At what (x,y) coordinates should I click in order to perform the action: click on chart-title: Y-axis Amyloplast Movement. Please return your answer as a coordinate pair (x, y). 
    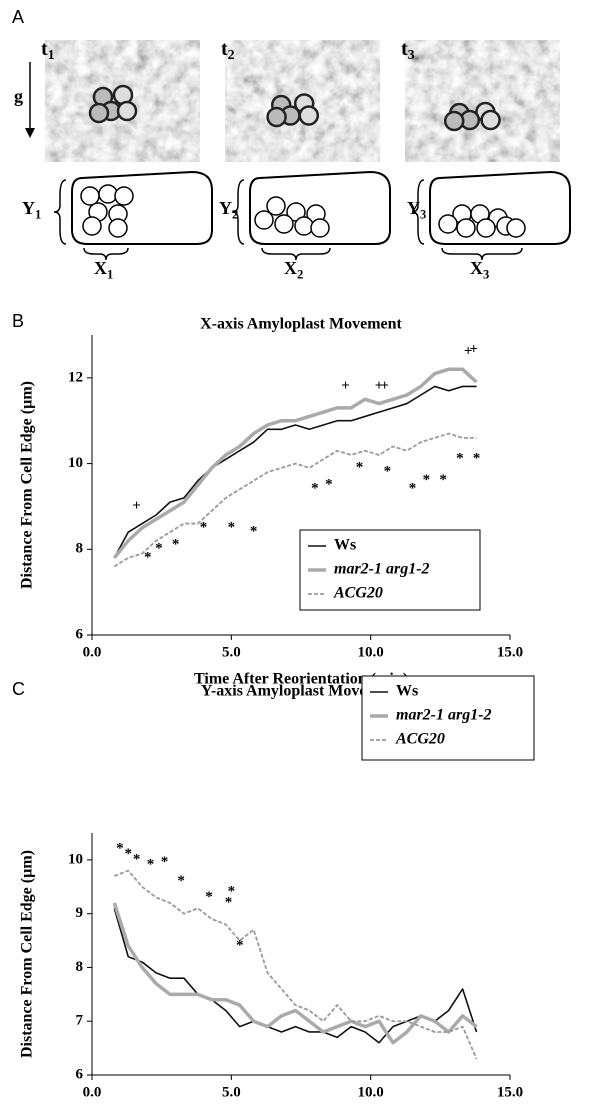
    Looking at the image, I should click on (301, 691).